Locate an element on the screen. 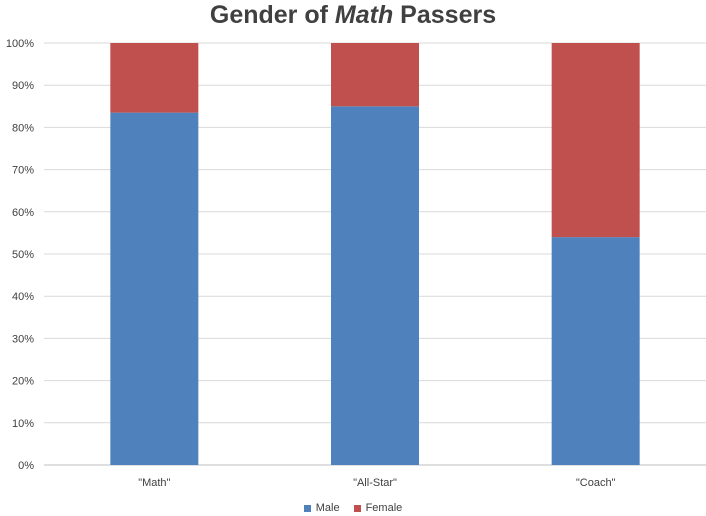  chart-title-prefix: Gender of is located at coordinates (272, 15).